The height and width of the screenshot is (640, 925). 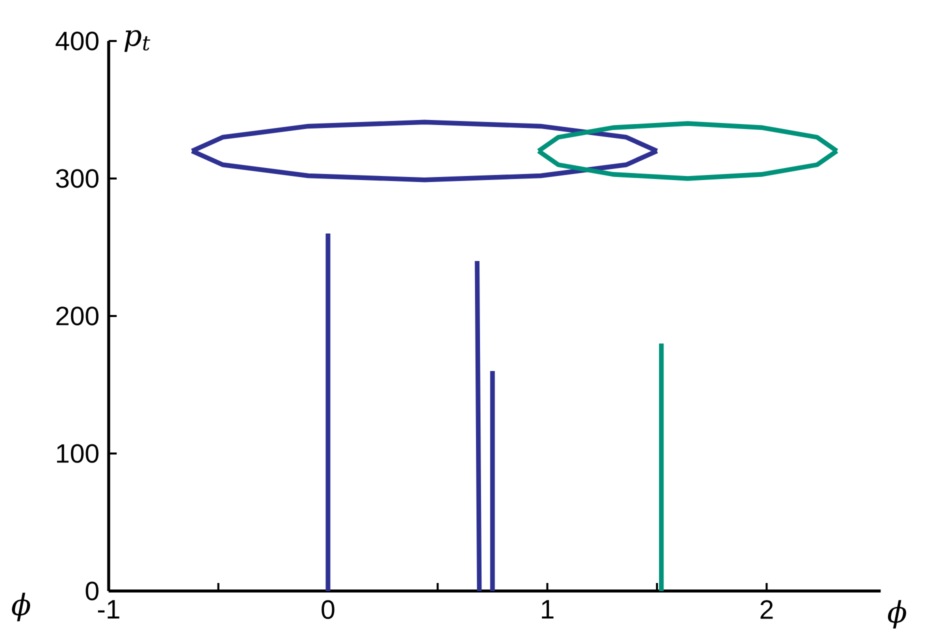 What do you see at coordinates (77, 41) in the screenshot?
I see `y-tick-label: 400` at bounding box center [77, 41].